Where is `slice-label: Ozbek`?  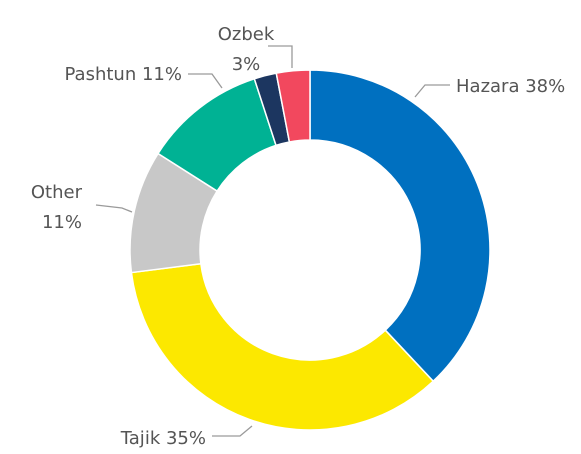 slice-label: Ozbek is located at coordinates (246, 34).